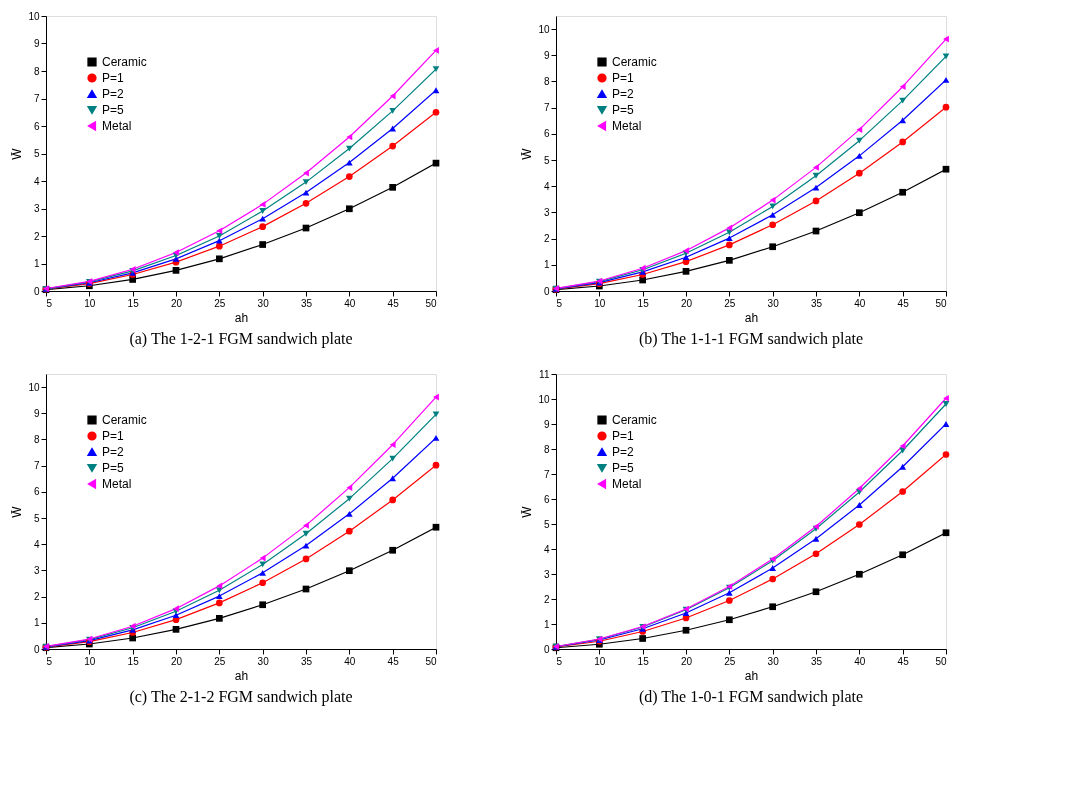 The image size is (1067, 807). I want to click on text: (d) The 1-0-1 FGM sandwich plate, so click(751, 697).